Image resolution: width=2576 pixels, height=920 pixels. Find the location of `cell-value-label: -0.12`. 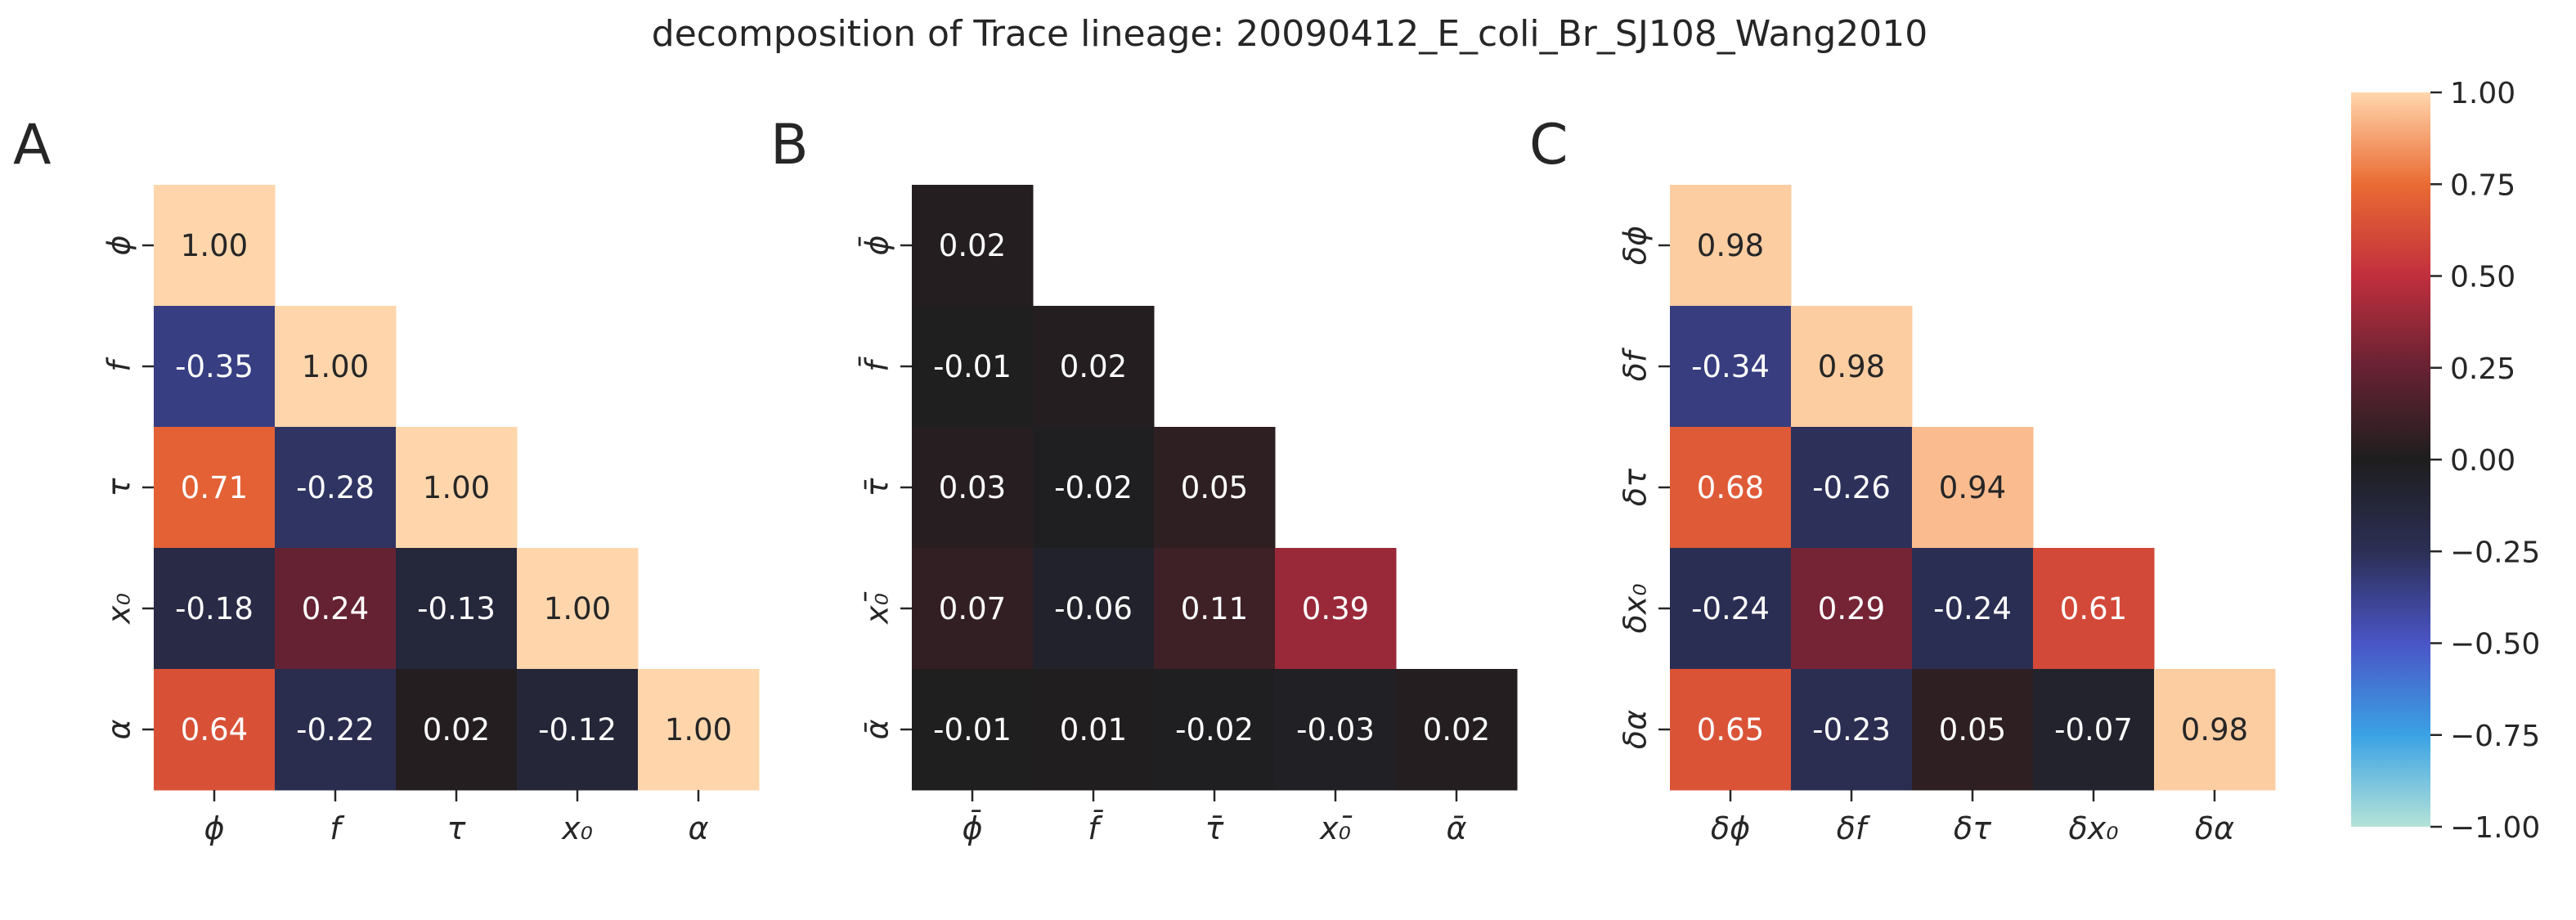

cell-value-label: -0.12 is located at coordinates (577, 729).